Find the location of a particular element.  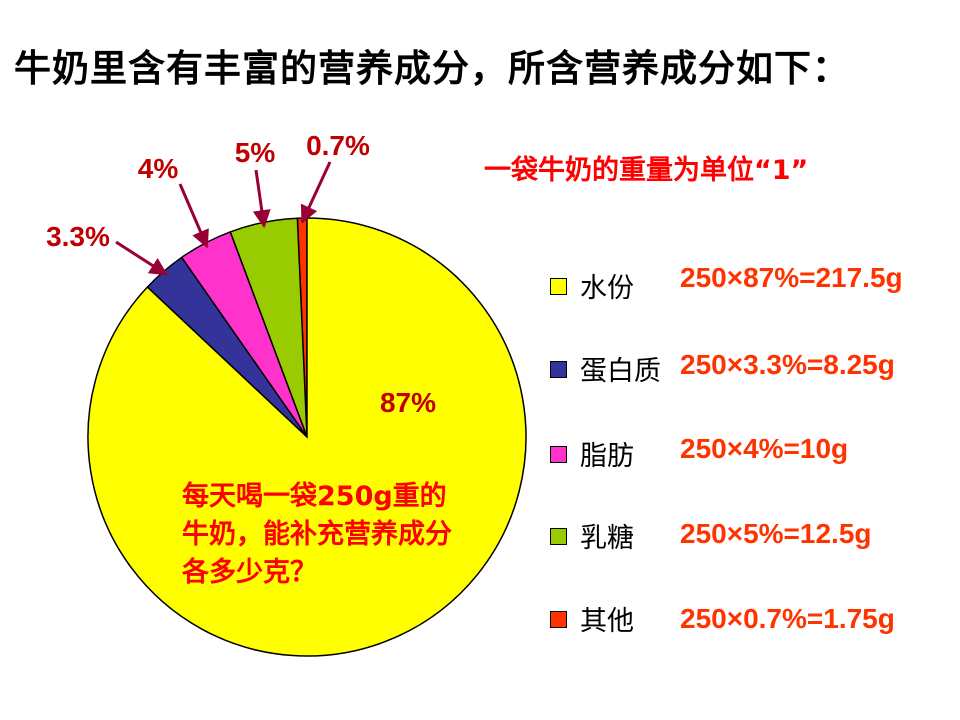

legend-label-other: 其他 is located at coordinates (607, 621).